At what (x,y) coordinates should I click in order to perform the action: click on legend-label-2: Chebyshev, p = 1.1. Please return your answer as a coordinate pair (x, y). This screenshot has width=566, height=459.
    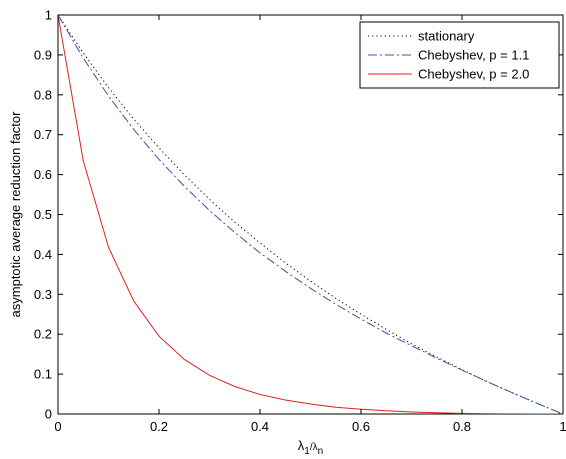
    Looking at the image, I should click on (473, 55).